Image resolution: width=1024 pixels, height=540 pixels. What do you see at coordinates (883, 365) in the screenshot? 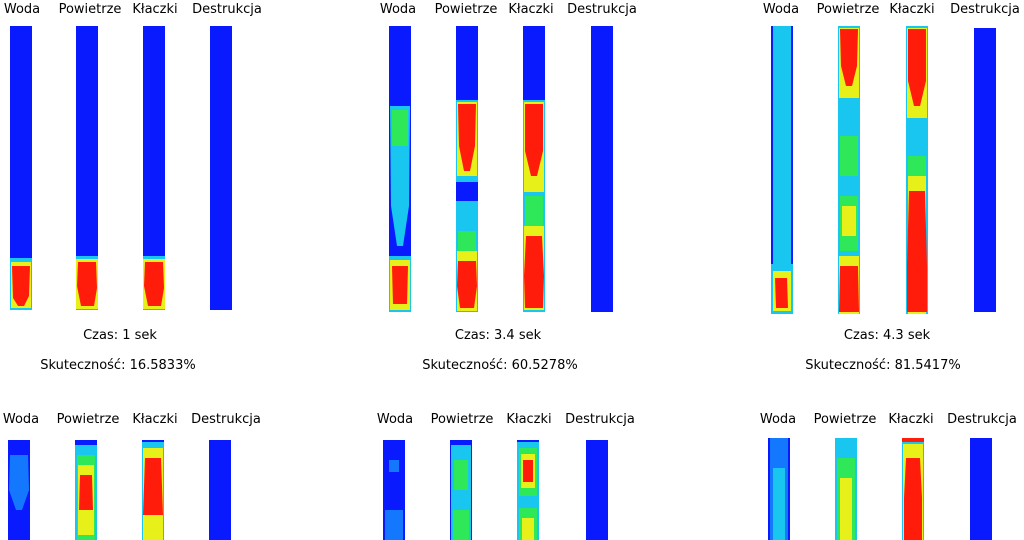
I see `efficiency-label: Skuteczność: 81.5417%` at bounding box center [883, 365].